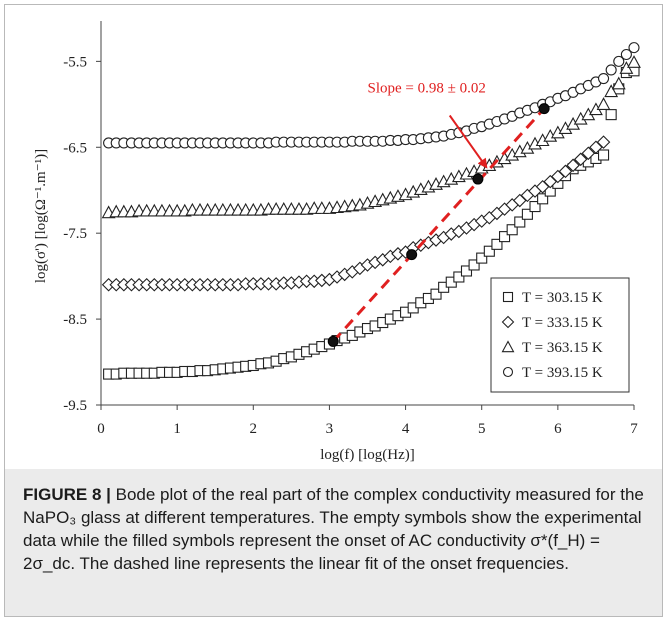  I want to click on x-tick-label: 1, so click(177, 429).